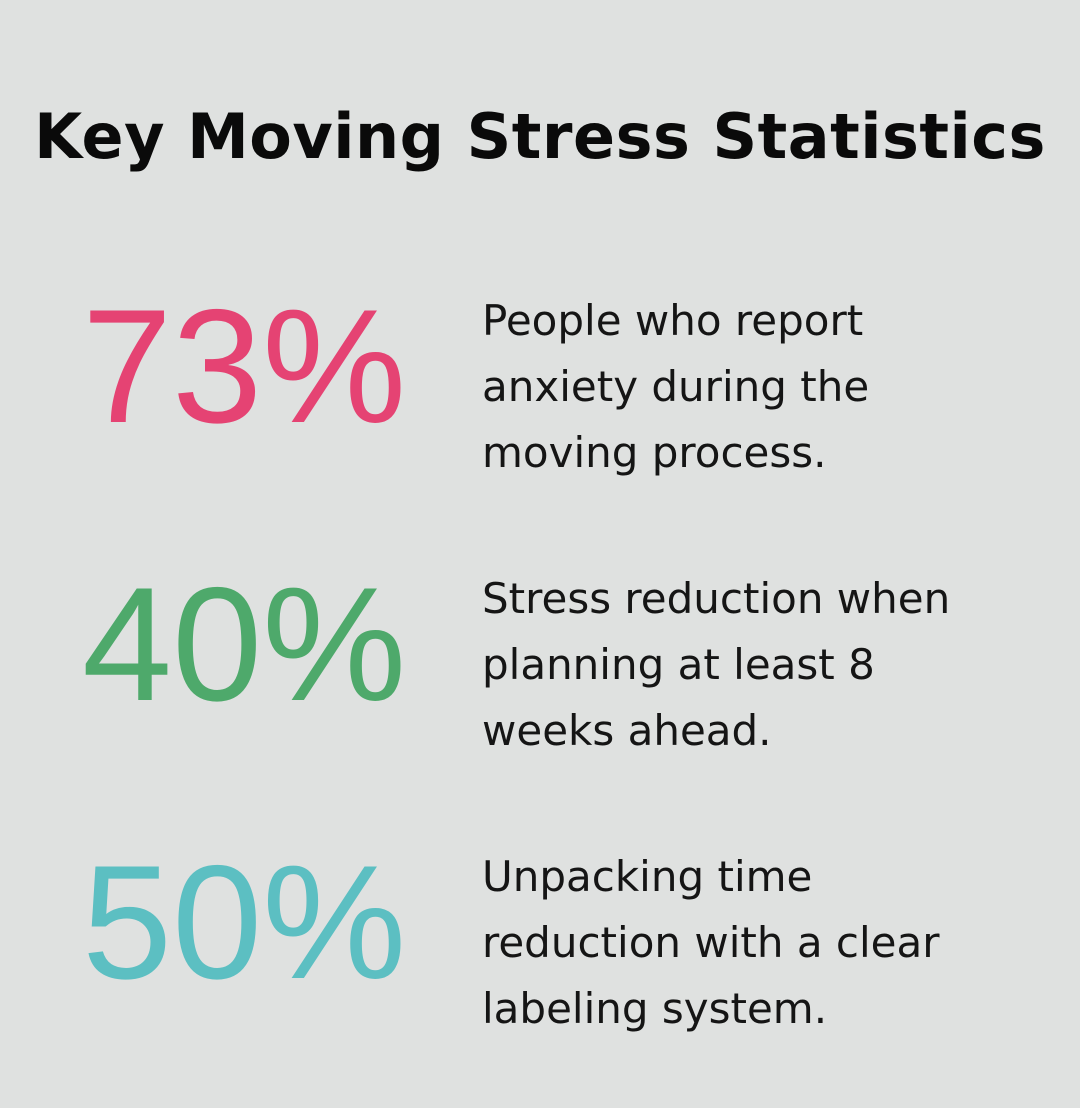  Describe the element at coordinates (244, 366) in the screenshot. I see `stat-value: 73%` at that location.